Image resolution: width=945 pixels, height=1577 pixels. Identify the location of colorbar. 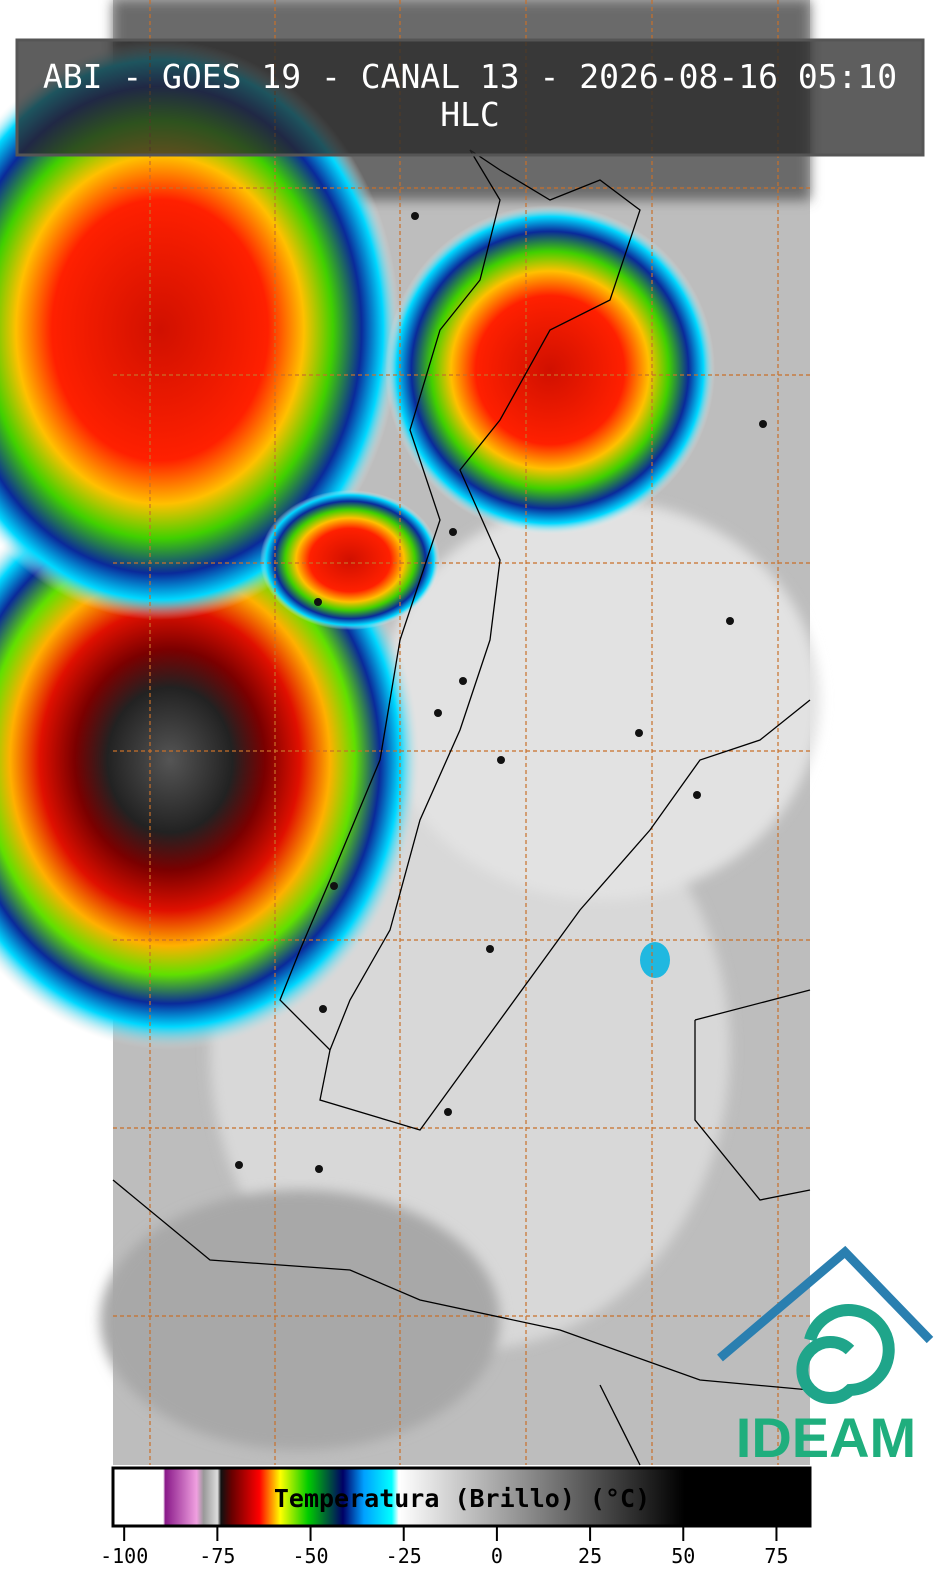
(461, 1497).